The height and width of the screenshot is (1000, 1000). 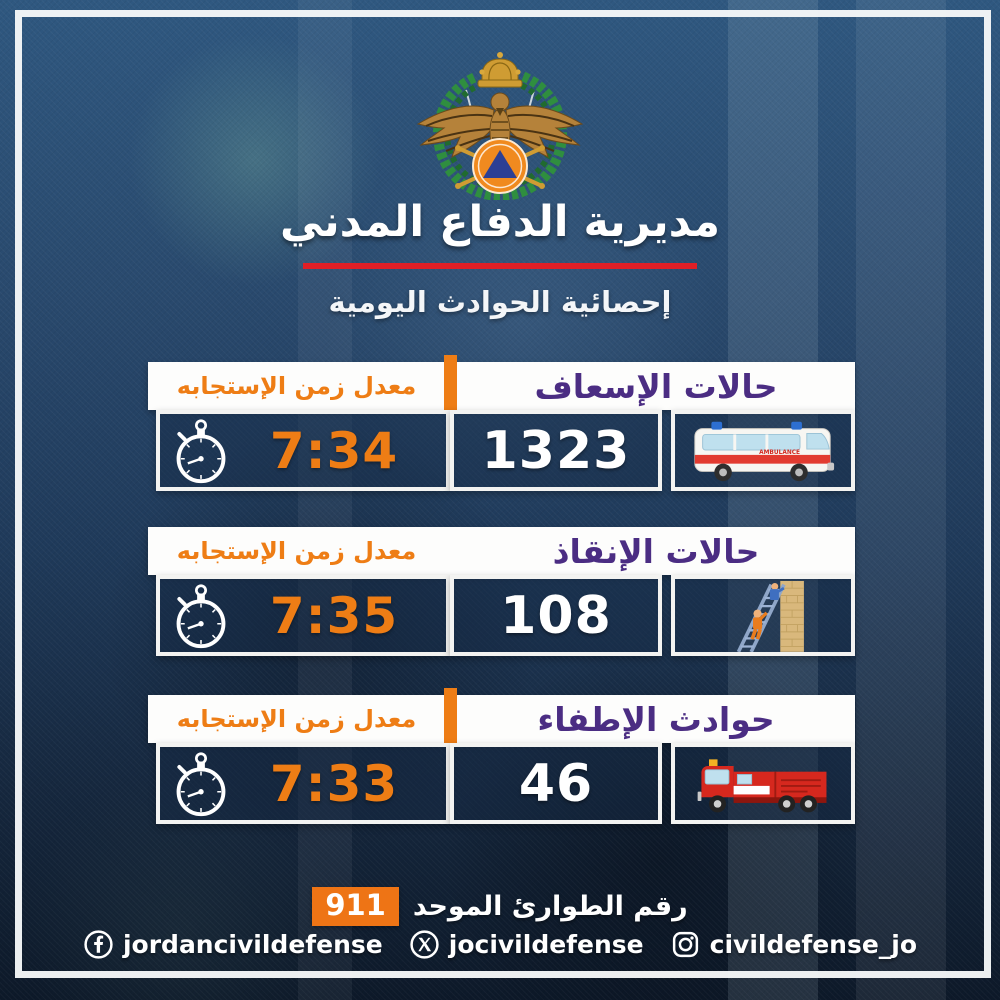 I want to click on category-label: حالات الإسعاف, so click(x=656, y=386).